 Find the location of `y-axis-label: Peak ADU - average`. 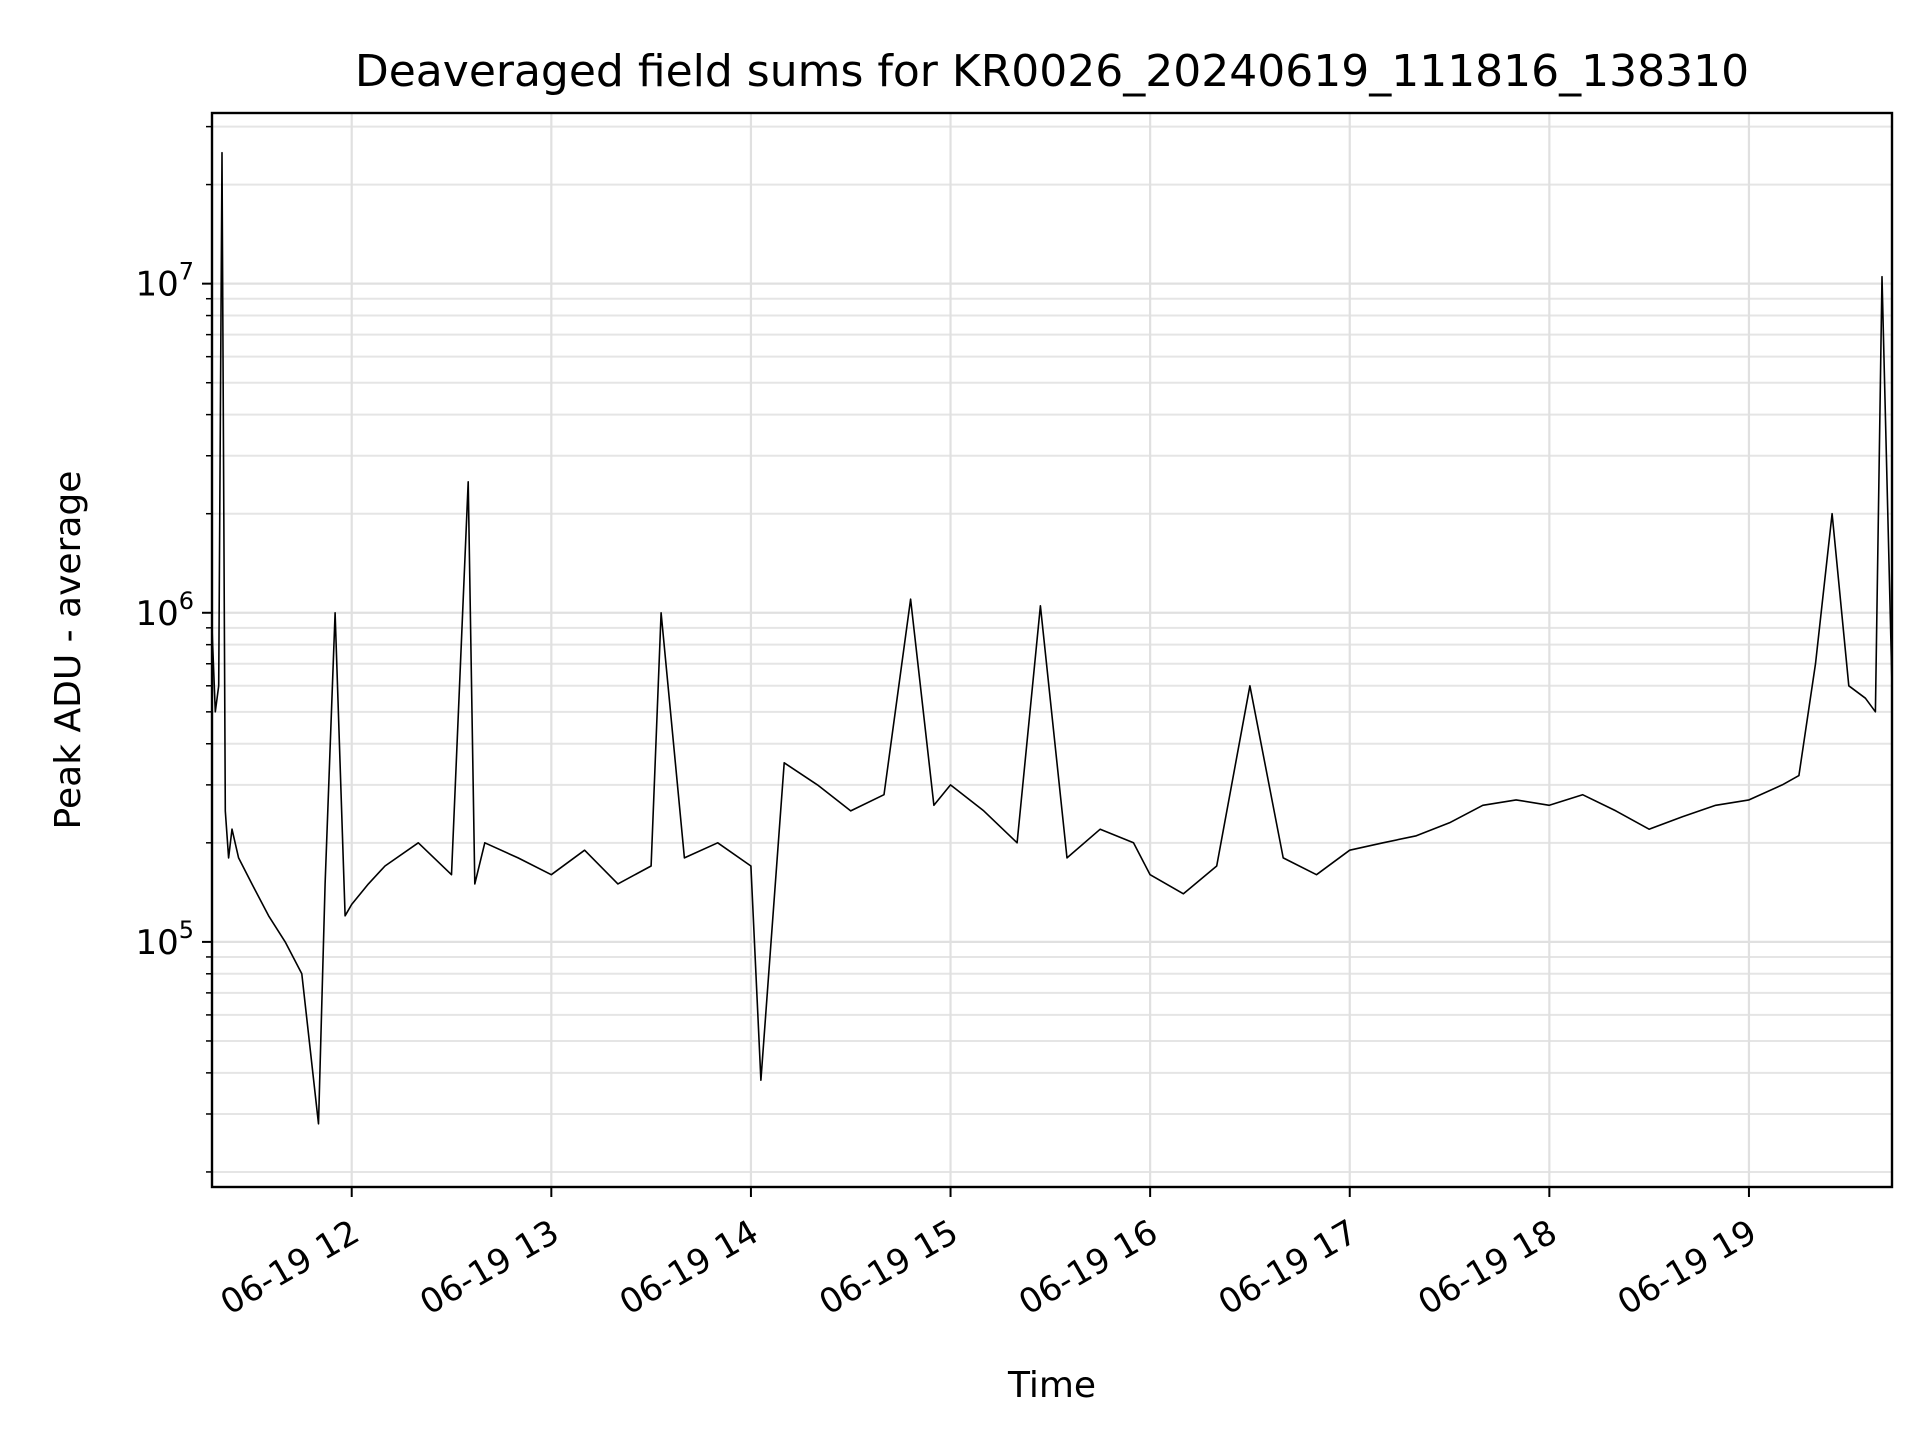

y-axis-label: Peak ADU - average is located at coordinates (68, 650).